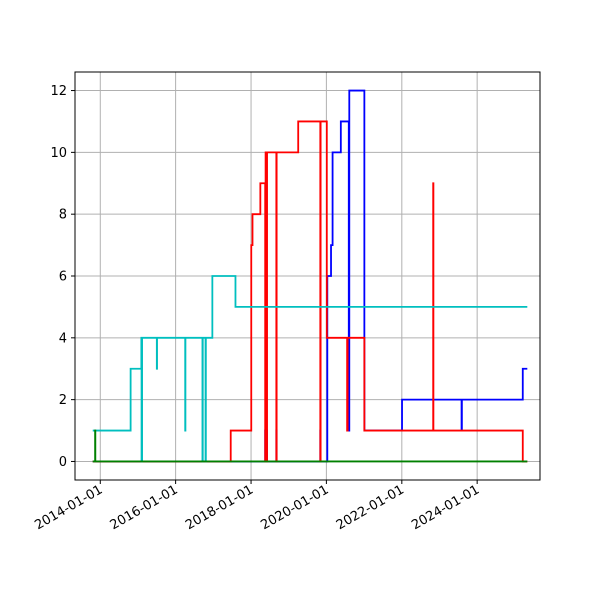  What do you see at coordinates (58, 91) in the screenshot?
I see `y-tick-label: 12` at bounding box center [58, 91].